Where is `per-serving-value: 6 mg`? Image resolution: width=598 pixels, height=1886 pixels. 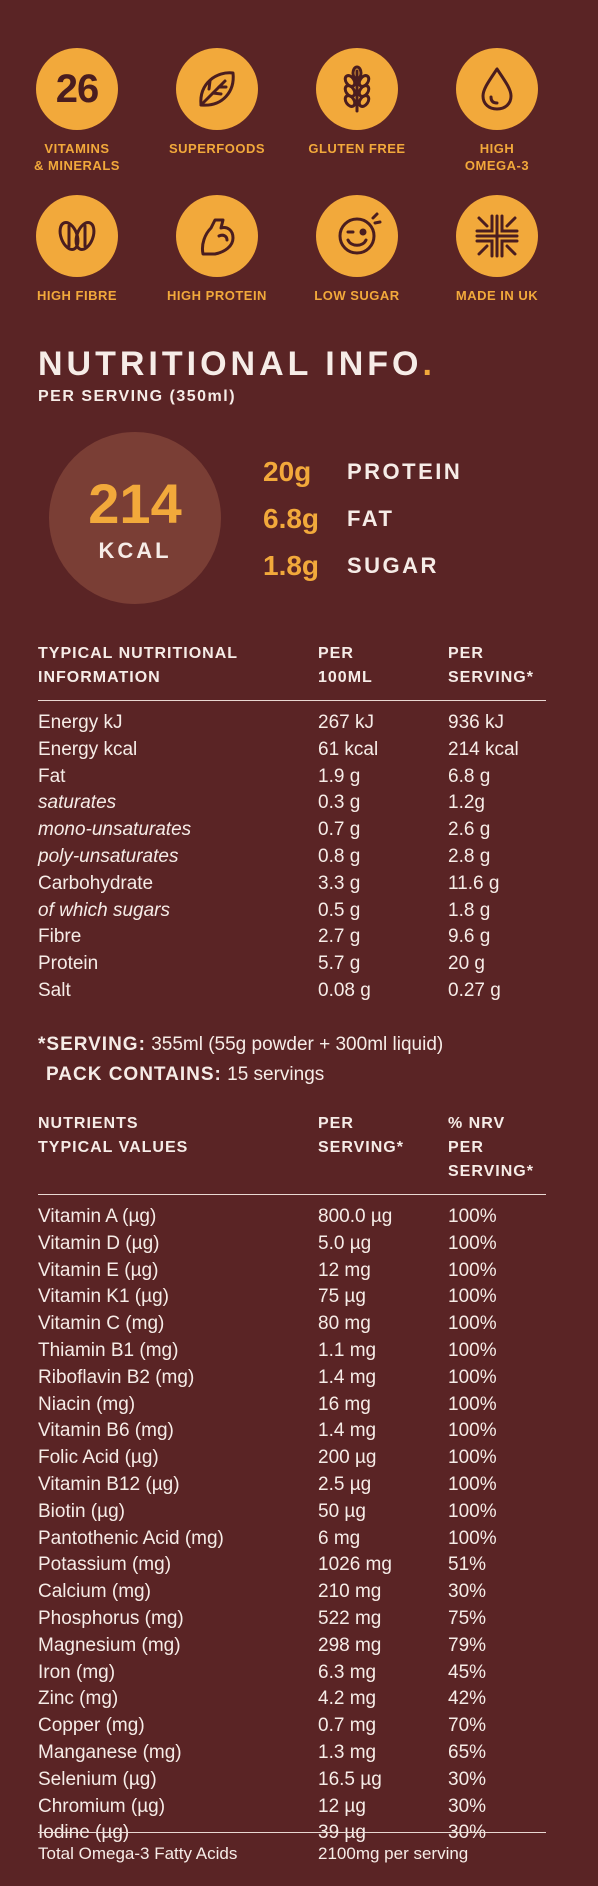 per-serving-value: 6 mg is located at coordinates (339, 1538).